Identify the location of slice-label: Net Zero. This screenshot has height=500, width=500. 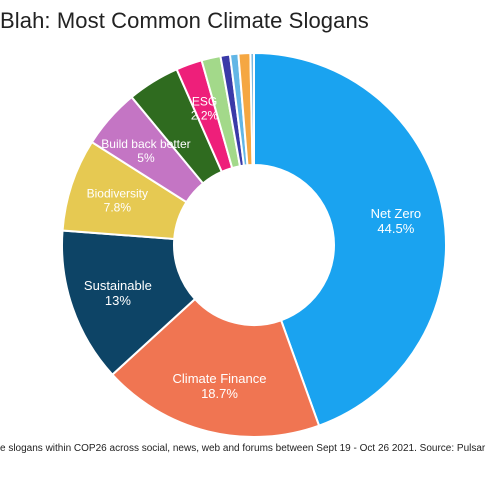
(396, 213).